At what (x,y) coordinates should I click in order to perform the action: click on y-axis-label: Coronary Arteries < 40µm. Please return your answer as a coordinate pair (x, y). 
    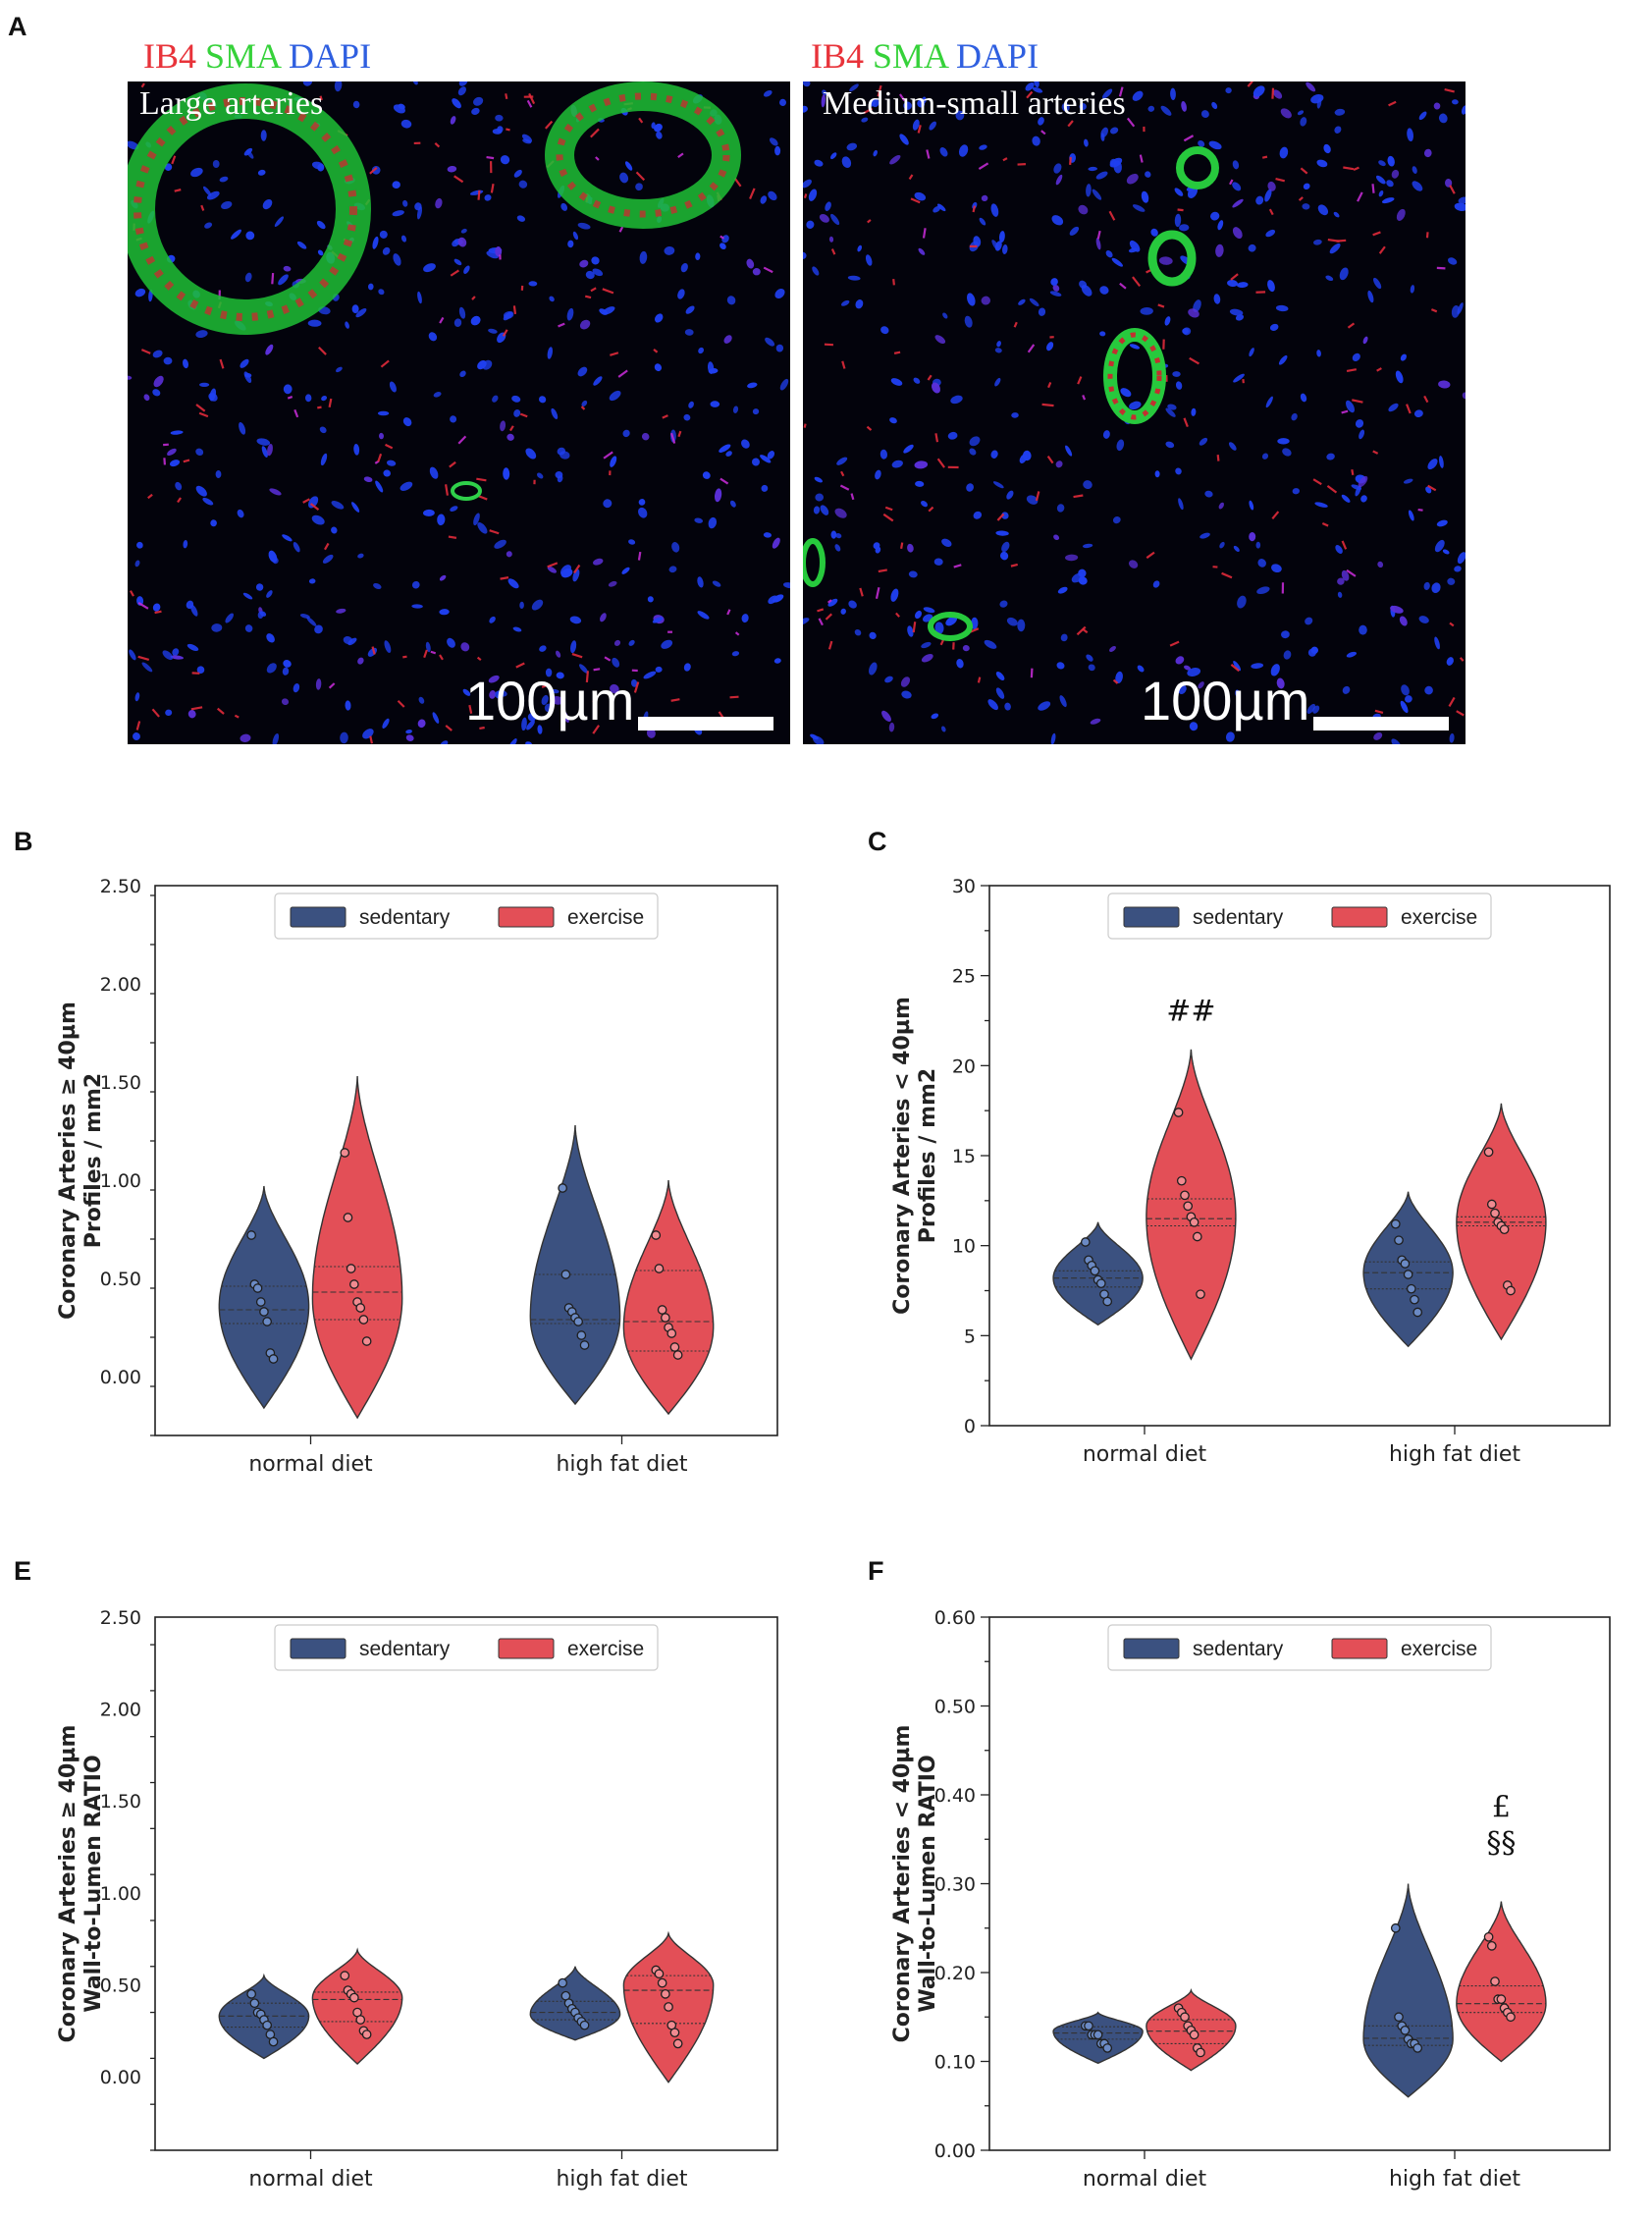
    Looking at the image, I should click on (902, 1884).